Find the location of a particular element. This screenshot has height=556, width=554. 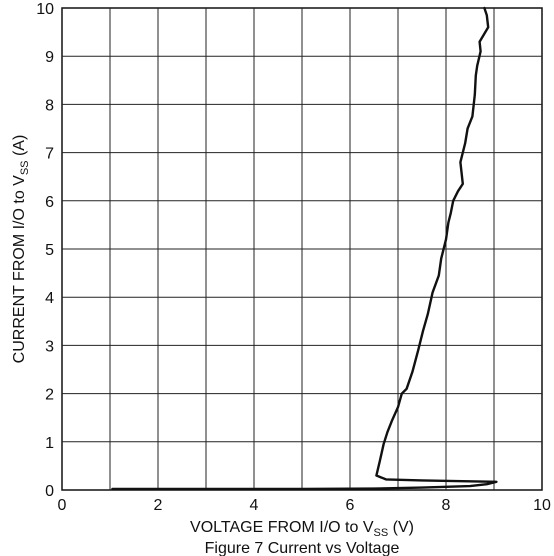

y-tick-label: 2 is located at coordinates (49, 395).